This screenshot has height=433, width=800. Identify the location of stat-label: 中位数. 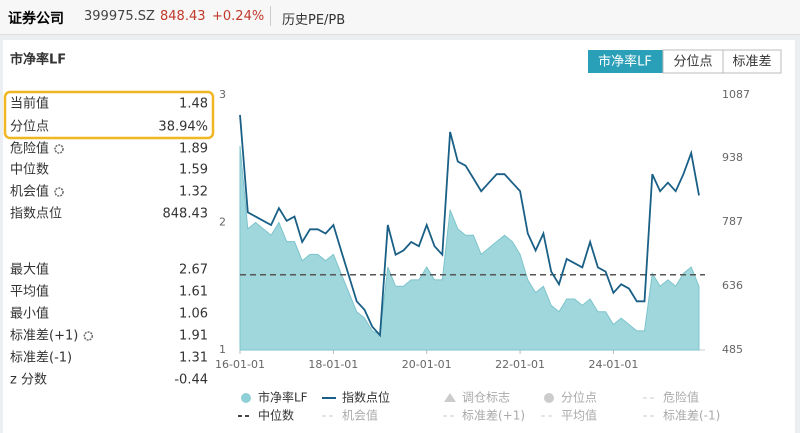
(29, 170).